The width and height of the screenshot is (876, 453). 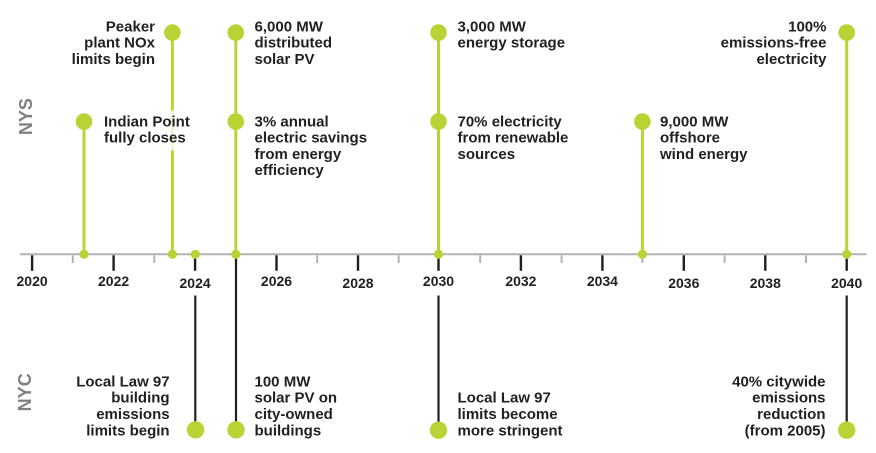 I want to click on svg-text: distributed, so click(x=294, y=43).